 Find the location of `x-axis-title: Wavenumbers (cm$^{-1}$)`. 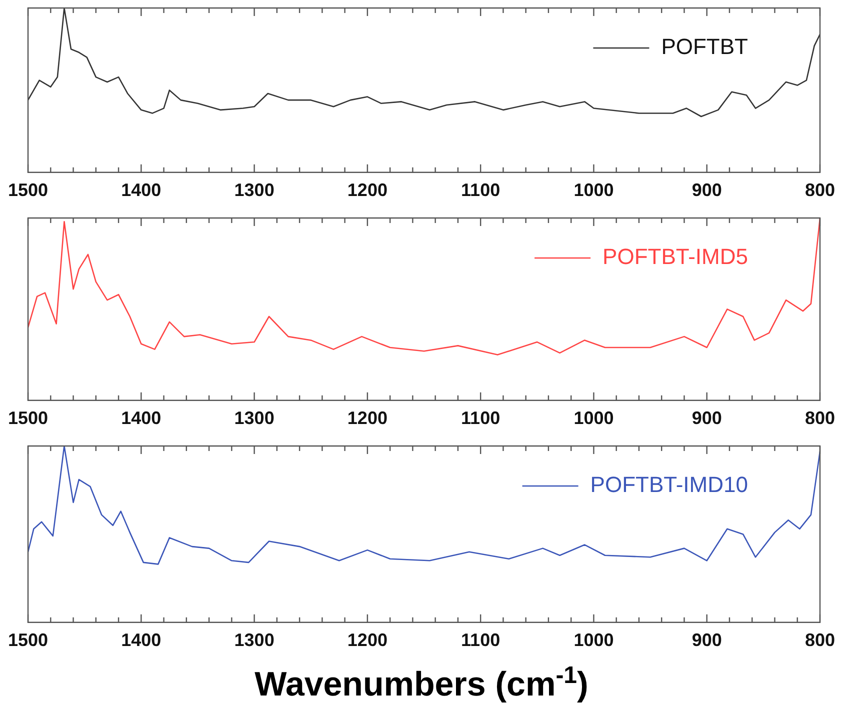

x-axis-title: Wavenumbers (cm$^{-1}$) is located at coordinates (422, 682).